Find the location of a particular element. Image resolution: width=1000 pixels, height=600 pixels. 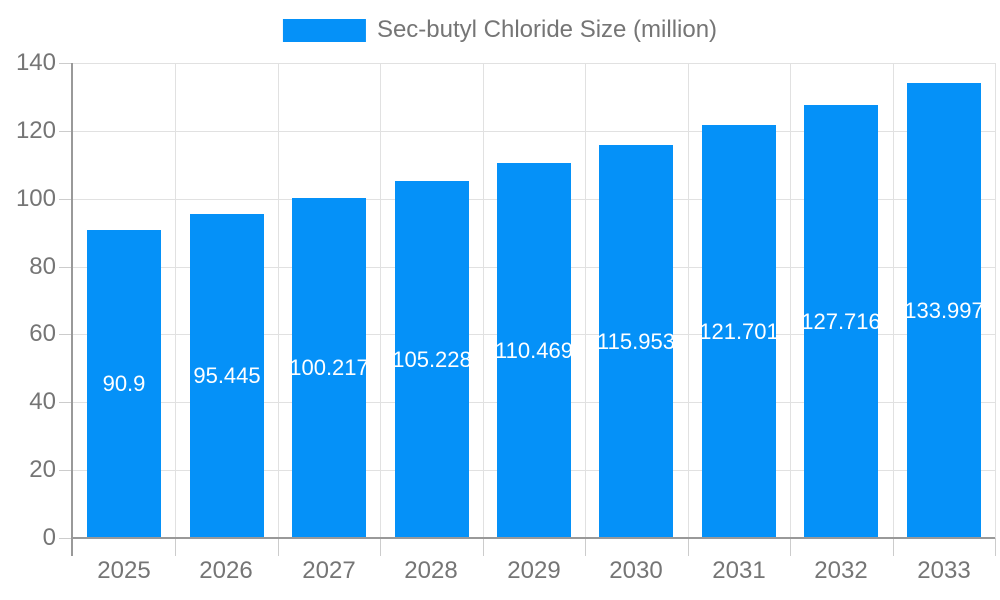

bar: 127.716 is located at coordinates (841, 321).